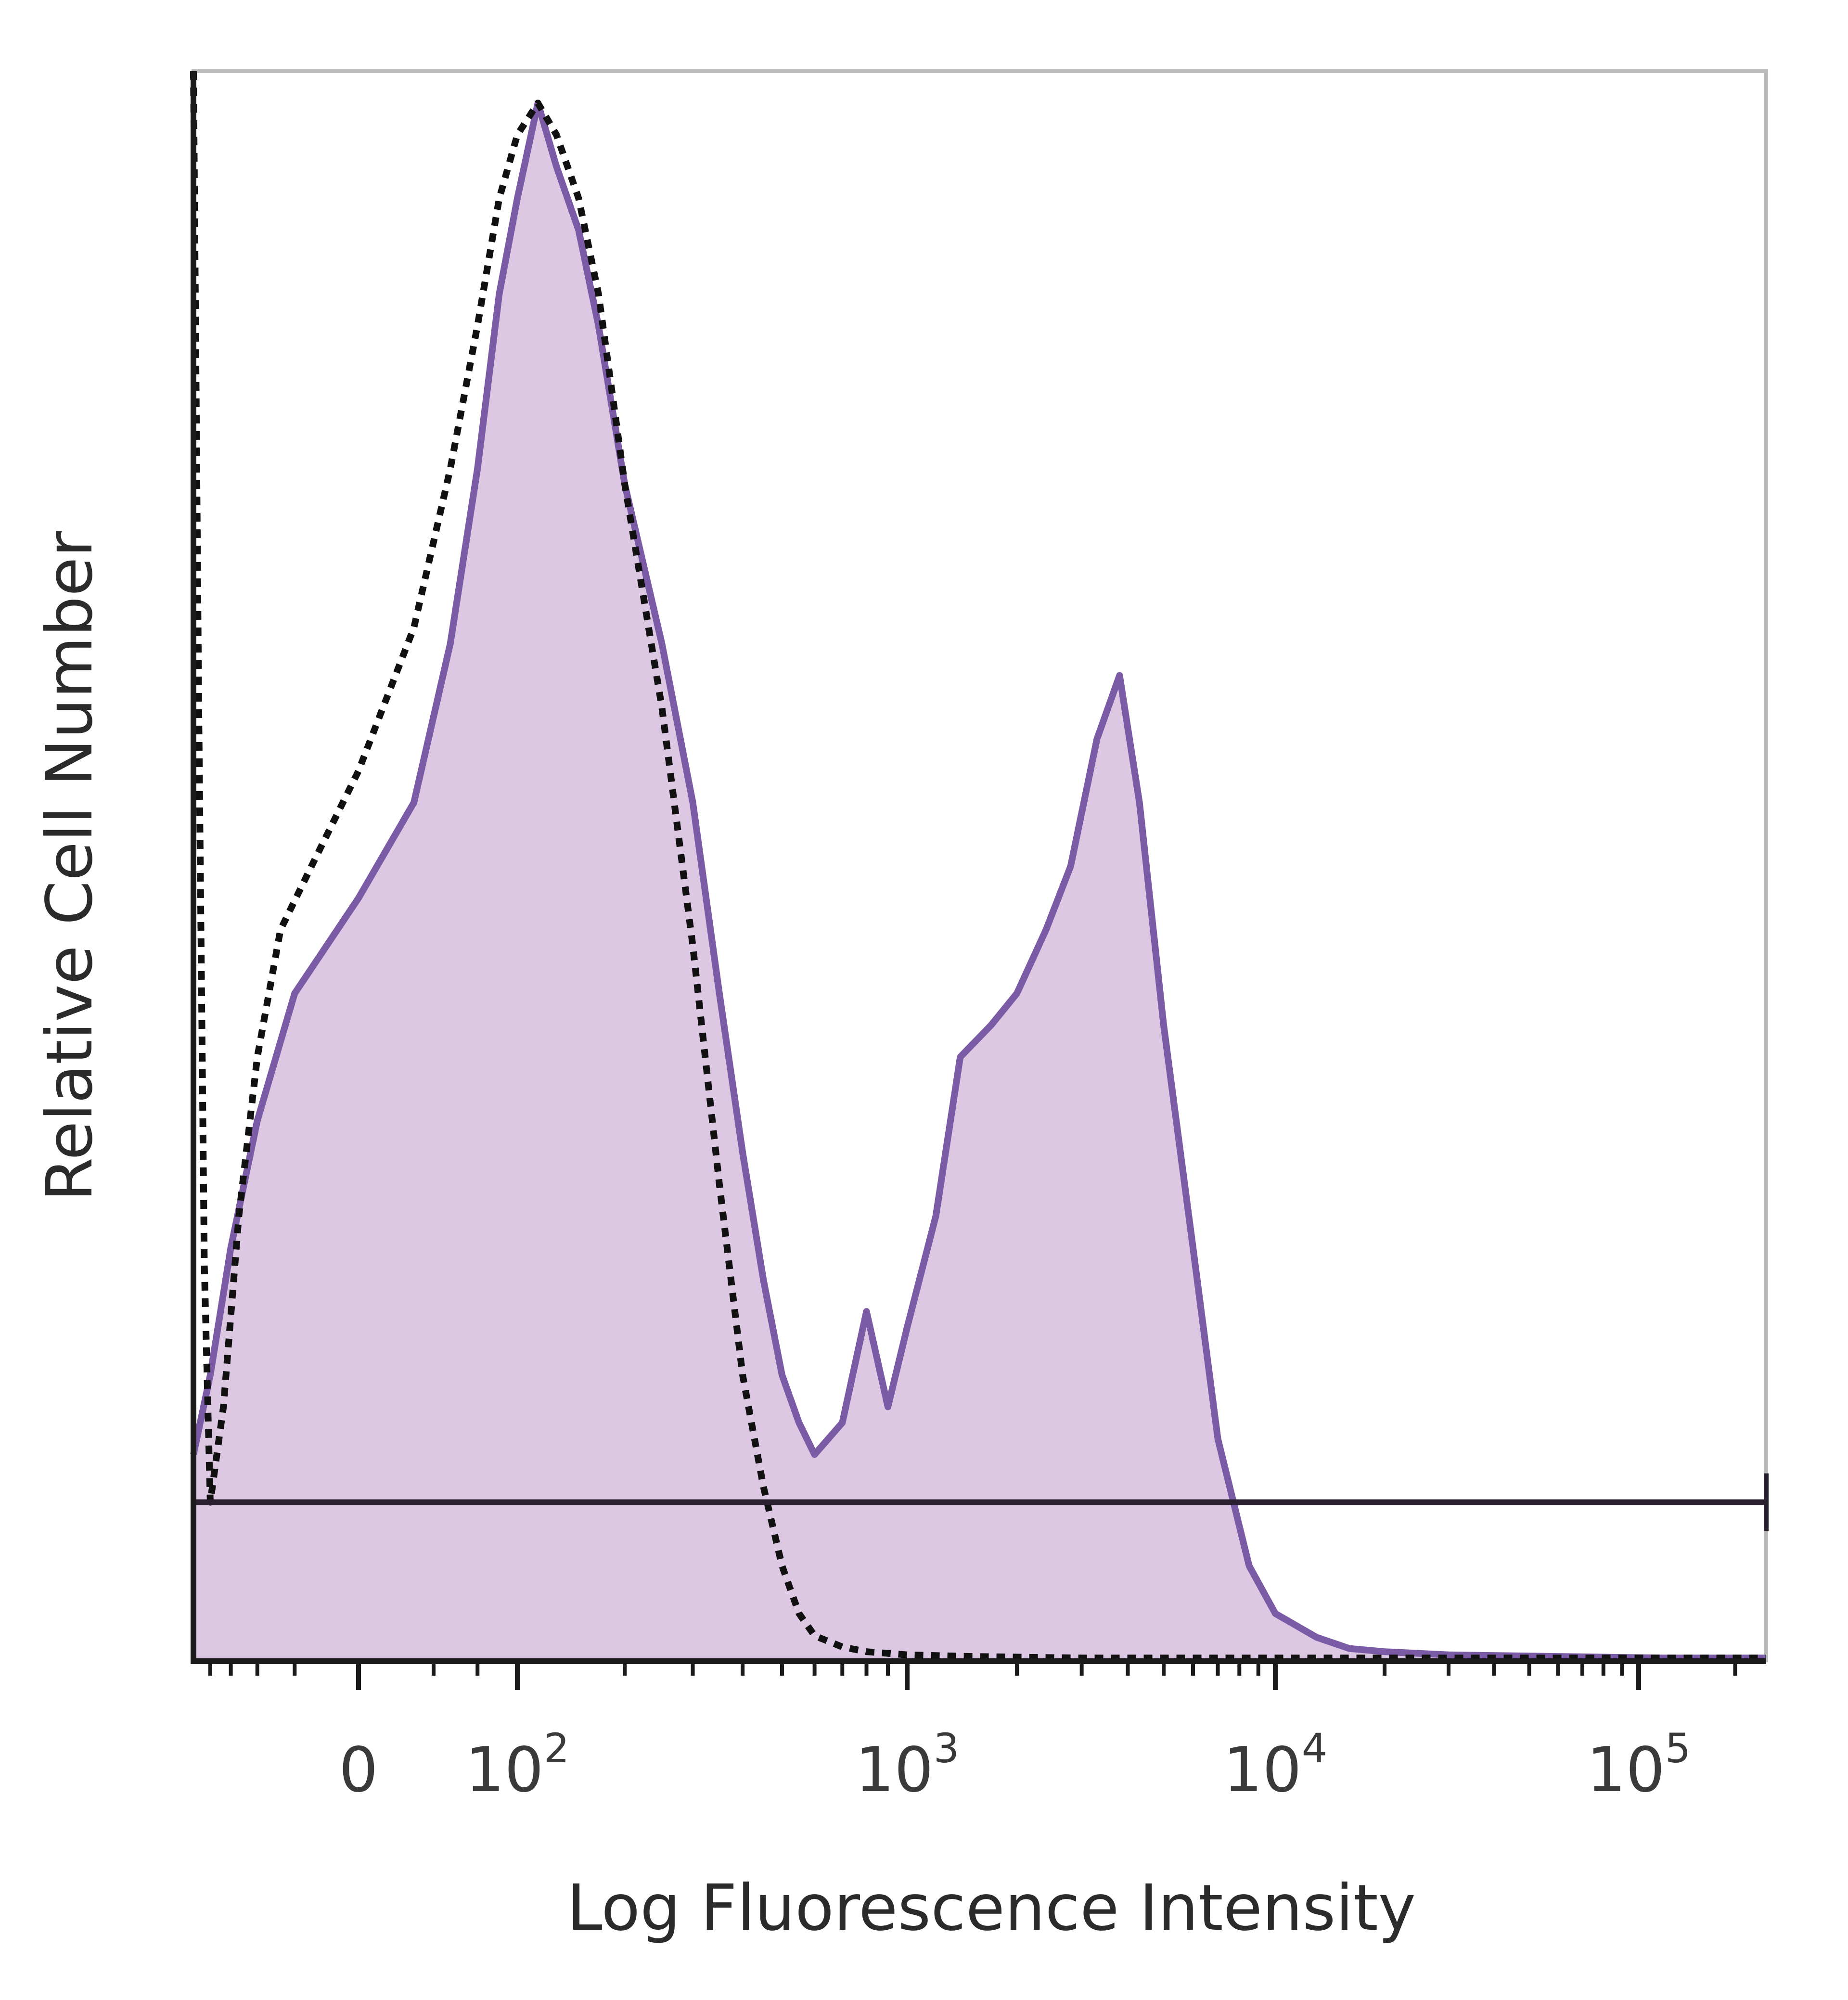 This screenshot has width=1848, height=2000. I want to click on x-axis-ticks: 0 10² 10³ 10⁴ 10⁵, so click(972, 1733).